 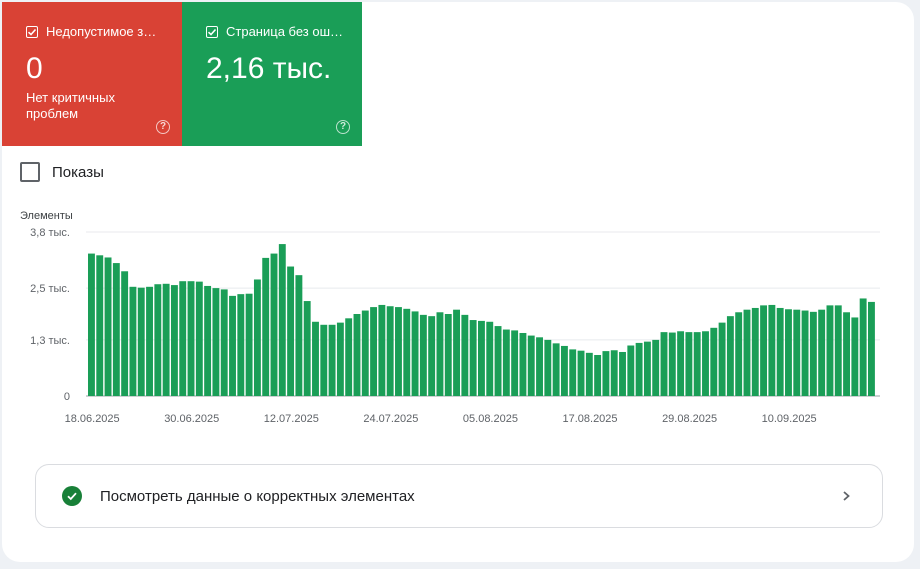 I want to click on checkbox-unchecked-icon, so click(x=30, y=172).